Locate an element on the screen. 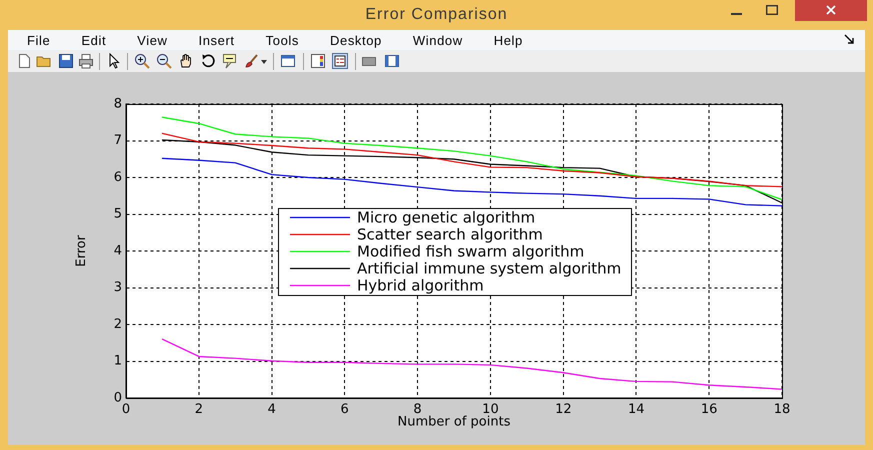 The image size is (873, 450). legend-label: Modified fish swarm algorithm is located at coordinates (470, 251).